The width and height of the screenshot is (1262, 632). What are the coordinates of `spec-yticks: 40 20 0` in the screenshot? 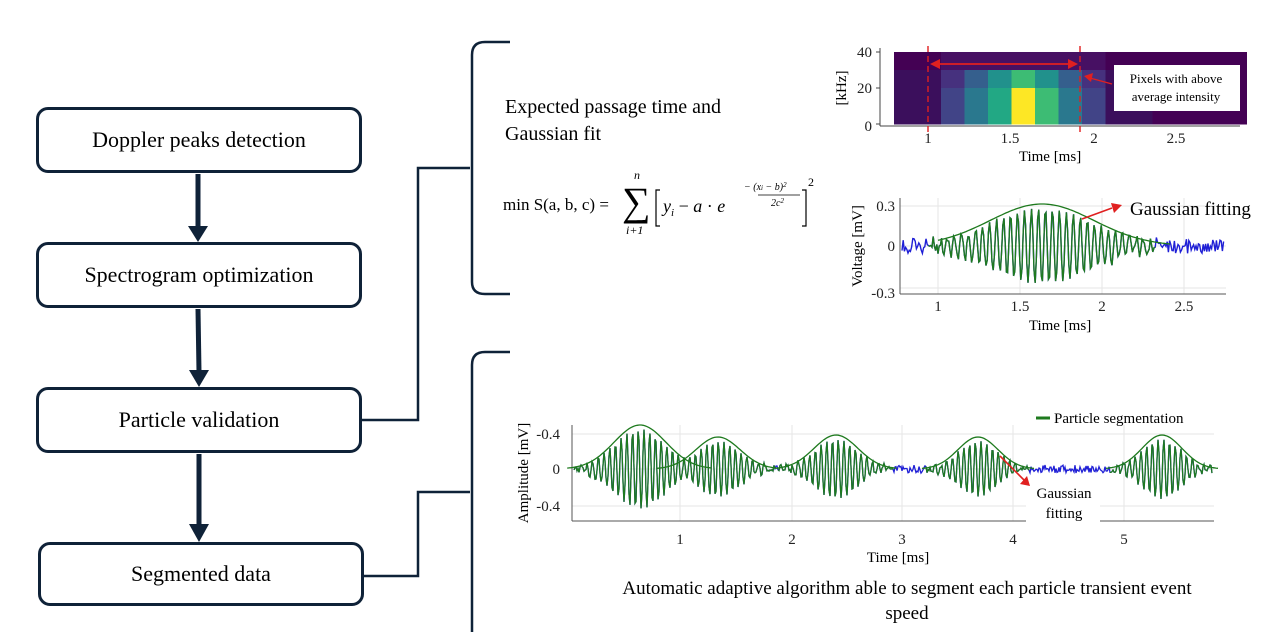 It's located at (868, 90).